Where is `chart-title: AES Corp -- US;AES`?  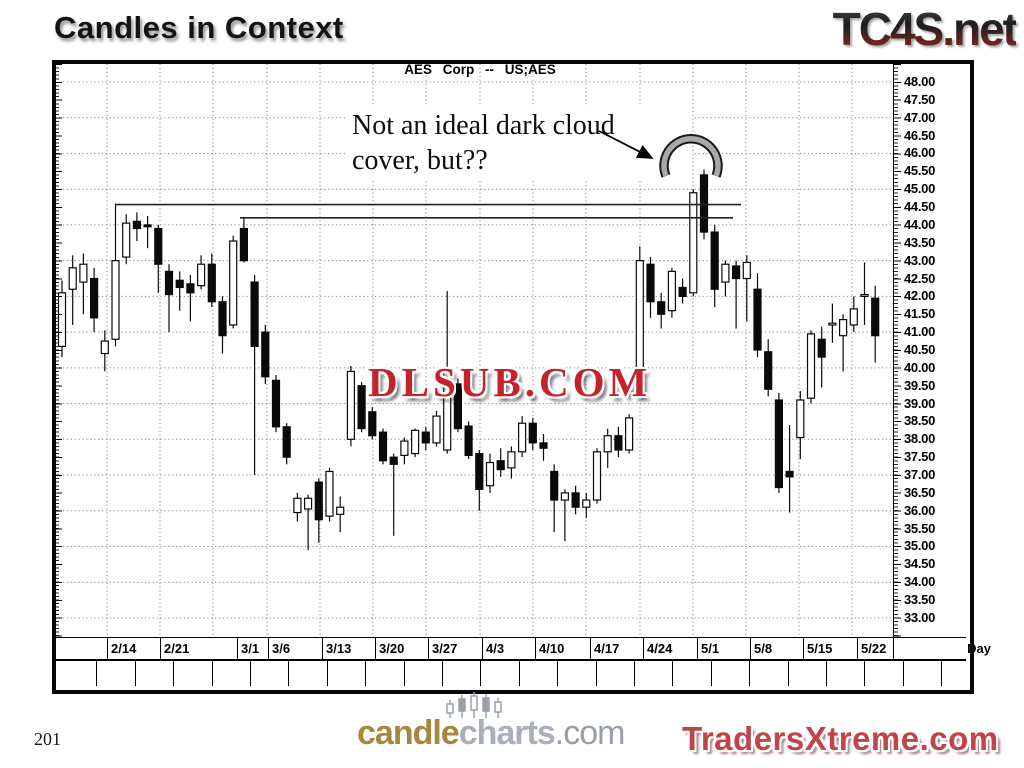
chart-title: AES Corp -- US;AES is located at coordinates (480, 69).